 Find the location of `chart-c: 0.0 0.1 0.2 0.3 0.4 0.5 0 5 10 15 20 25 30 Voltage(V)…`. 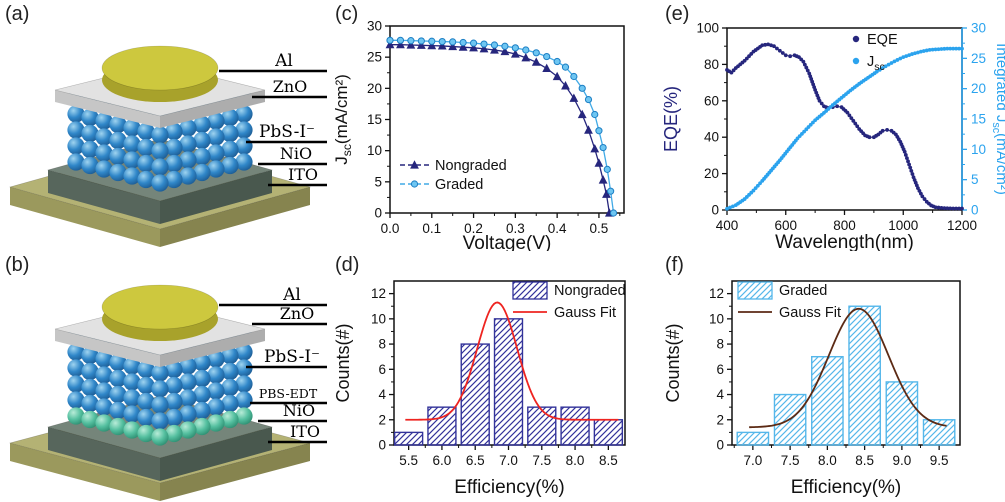

chart-c: 0.0 0.1 0.2 0.3 0.4 0.5 0 5 10 15 20 25 30 Voltage(V)… is located at coordinates (478, 135).